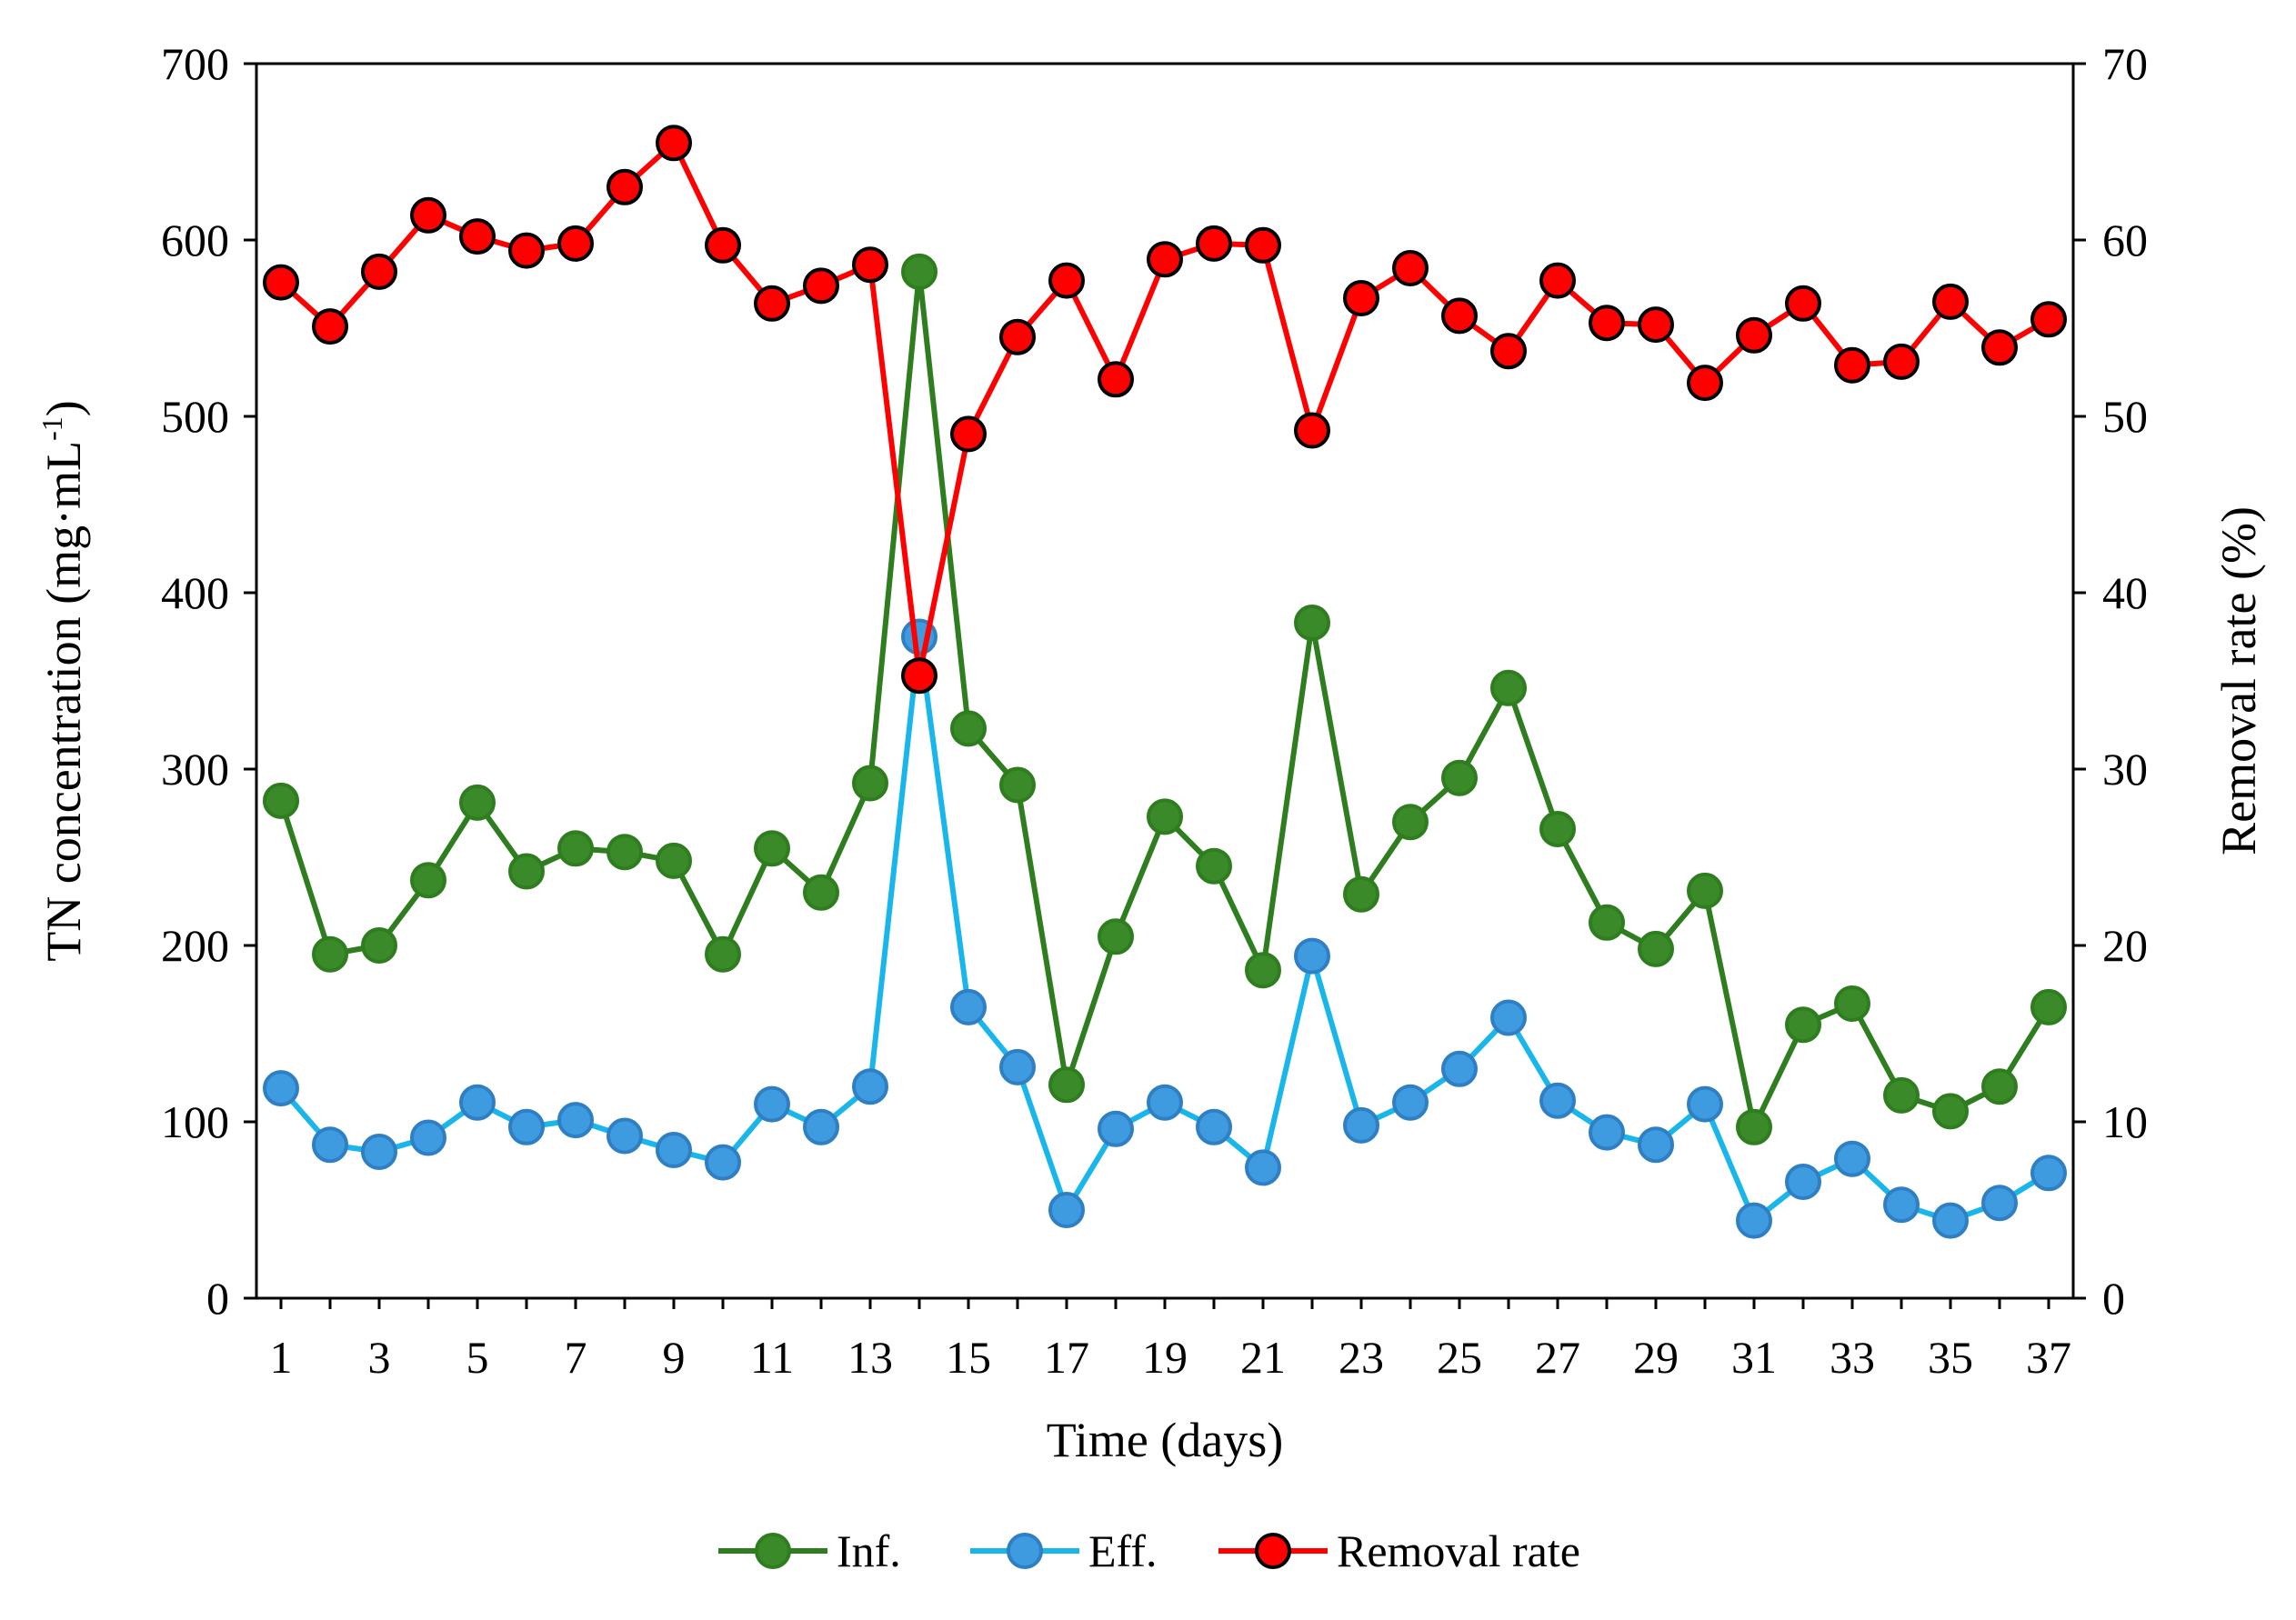  I want to click on x-tick-label: 27, so click(1557, 1358).